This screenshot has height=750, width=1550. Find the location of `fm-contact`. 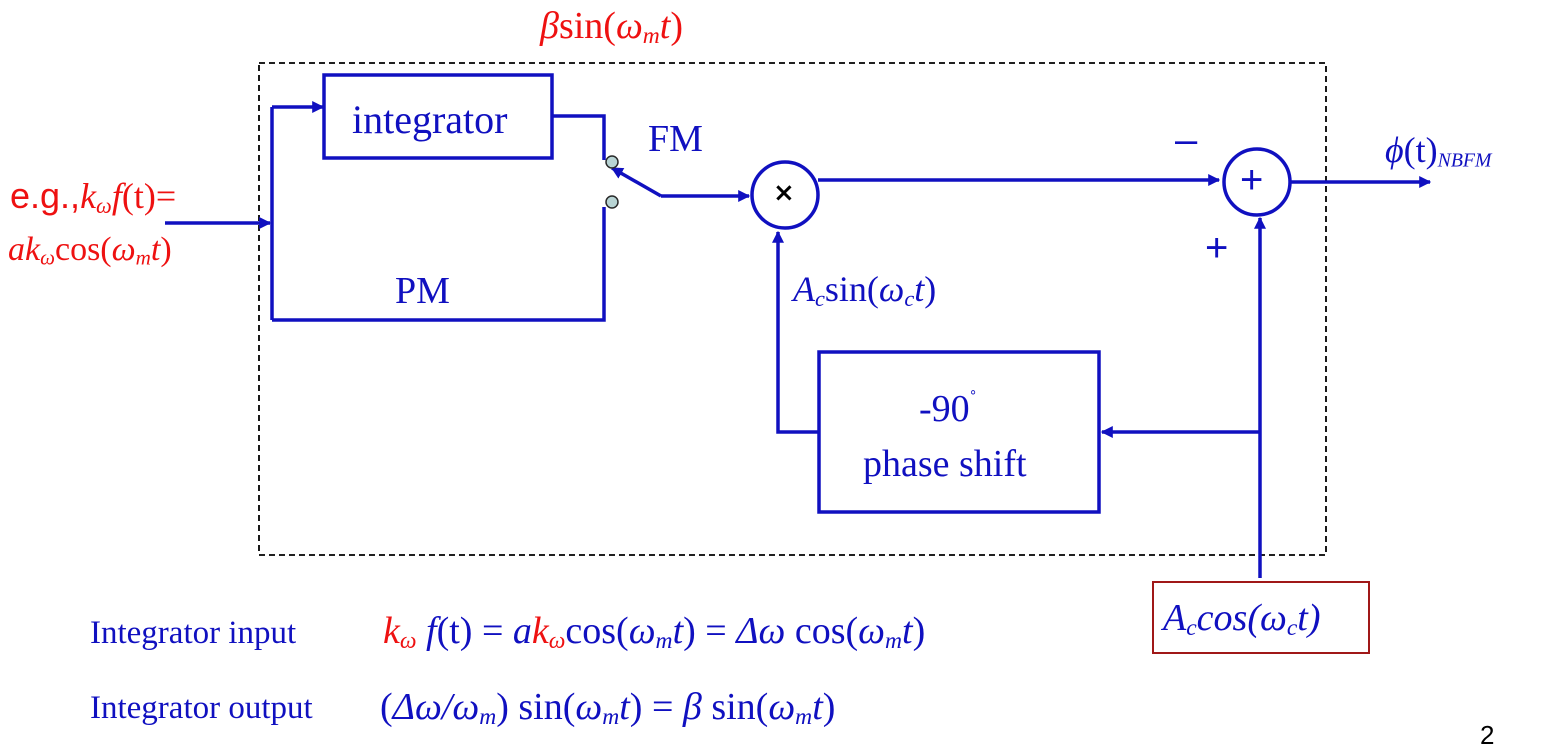

fm-contact is located at coordinates (612, 162).